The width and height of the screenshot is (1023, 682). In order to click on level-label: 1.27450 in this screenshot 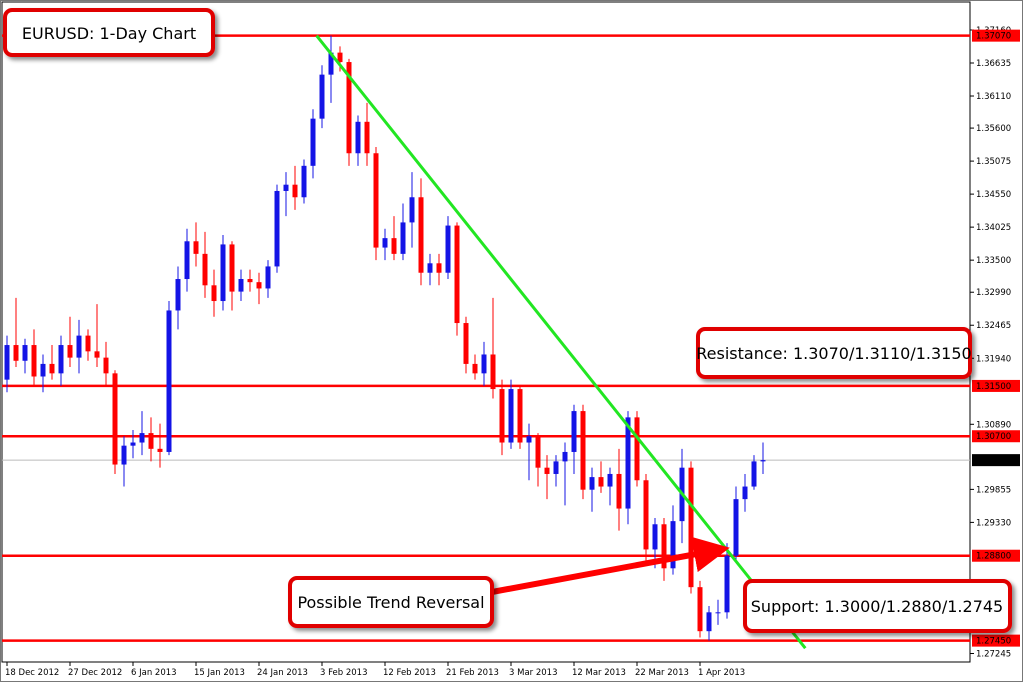, I will do `click(993, 642)`.